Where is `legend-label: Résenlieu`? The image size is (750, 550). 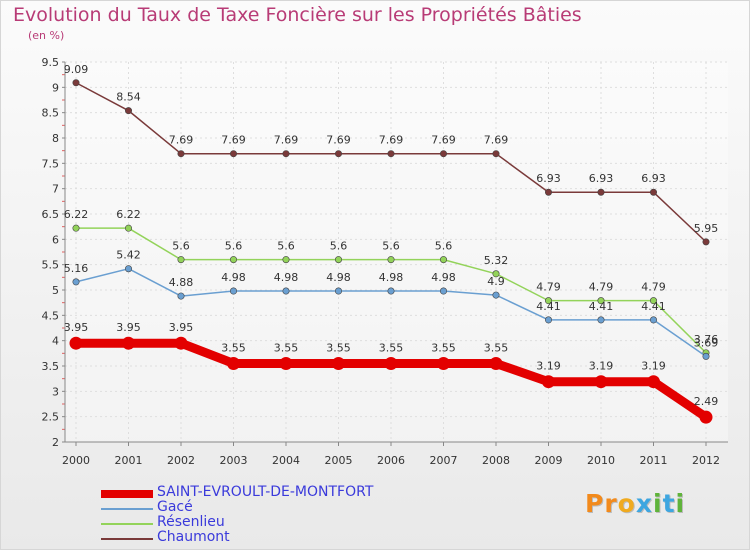 legend-label: Résenlieu is located at coordinates (191, 522).